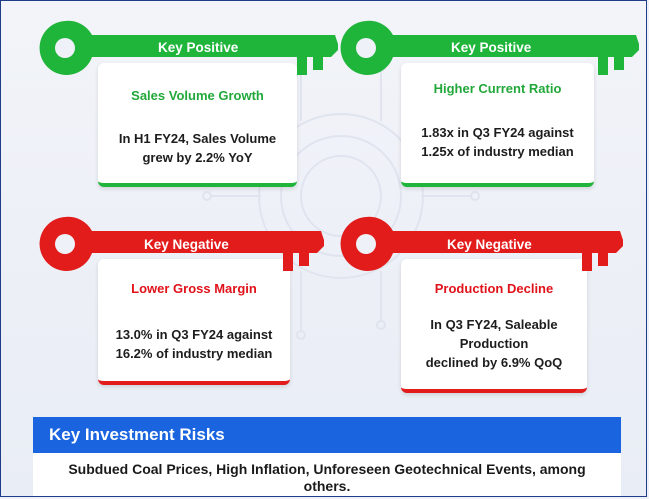 This screenshot has height=499, width=649. I want to click on card-body-line: declined by 6.9% QoQ, so click(494, 362).